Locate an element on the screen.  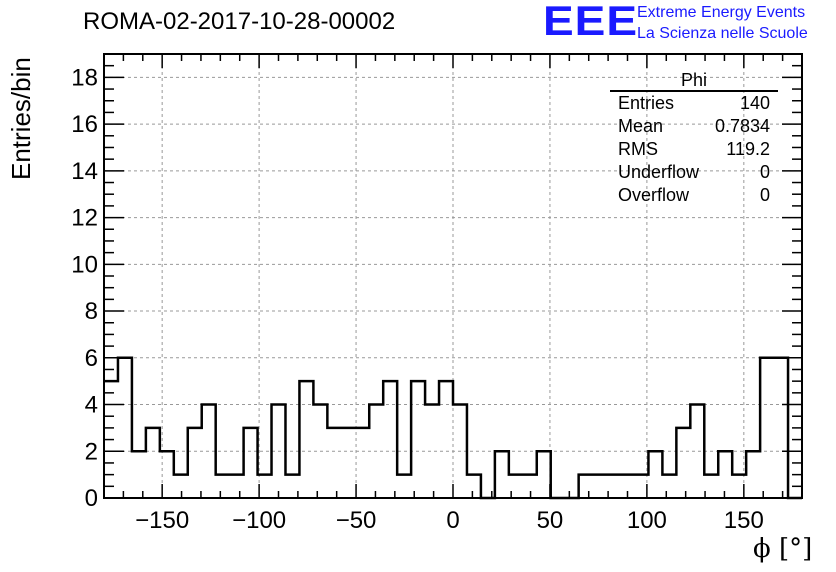
y-tick-label: 6 is located at coordinates (91, 358).